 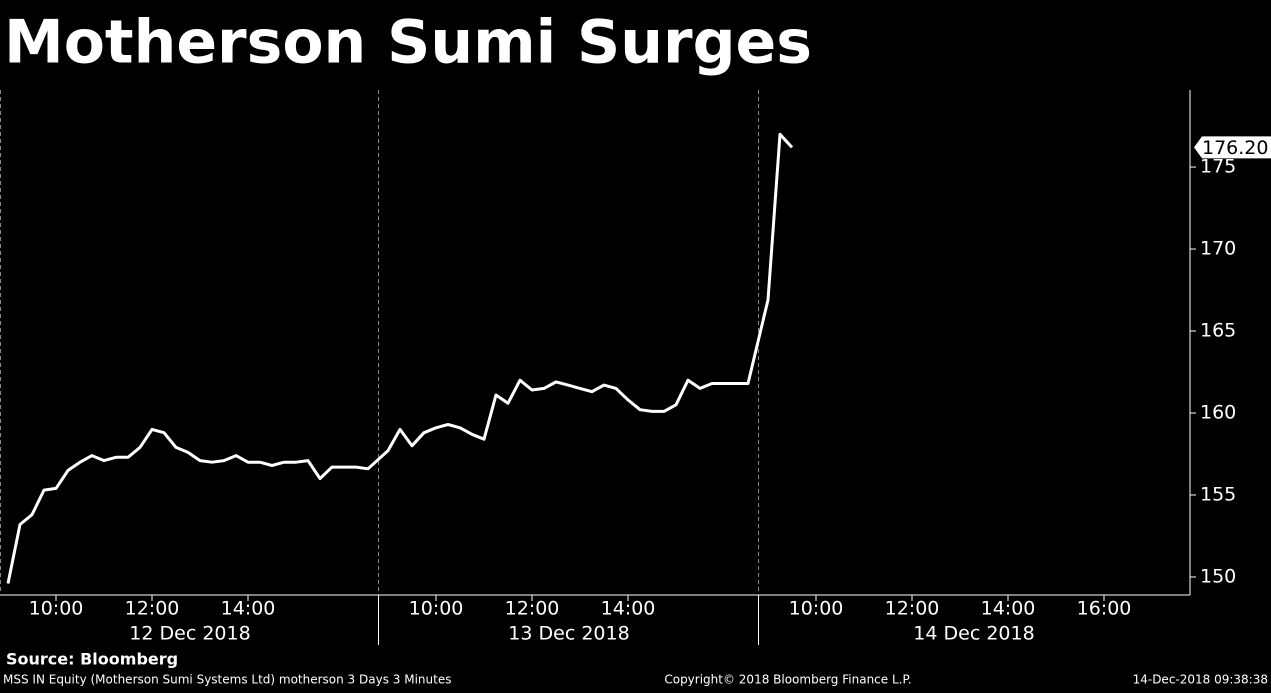 I want to click on y-tick-label: 155, so click(x=1218, y=494).